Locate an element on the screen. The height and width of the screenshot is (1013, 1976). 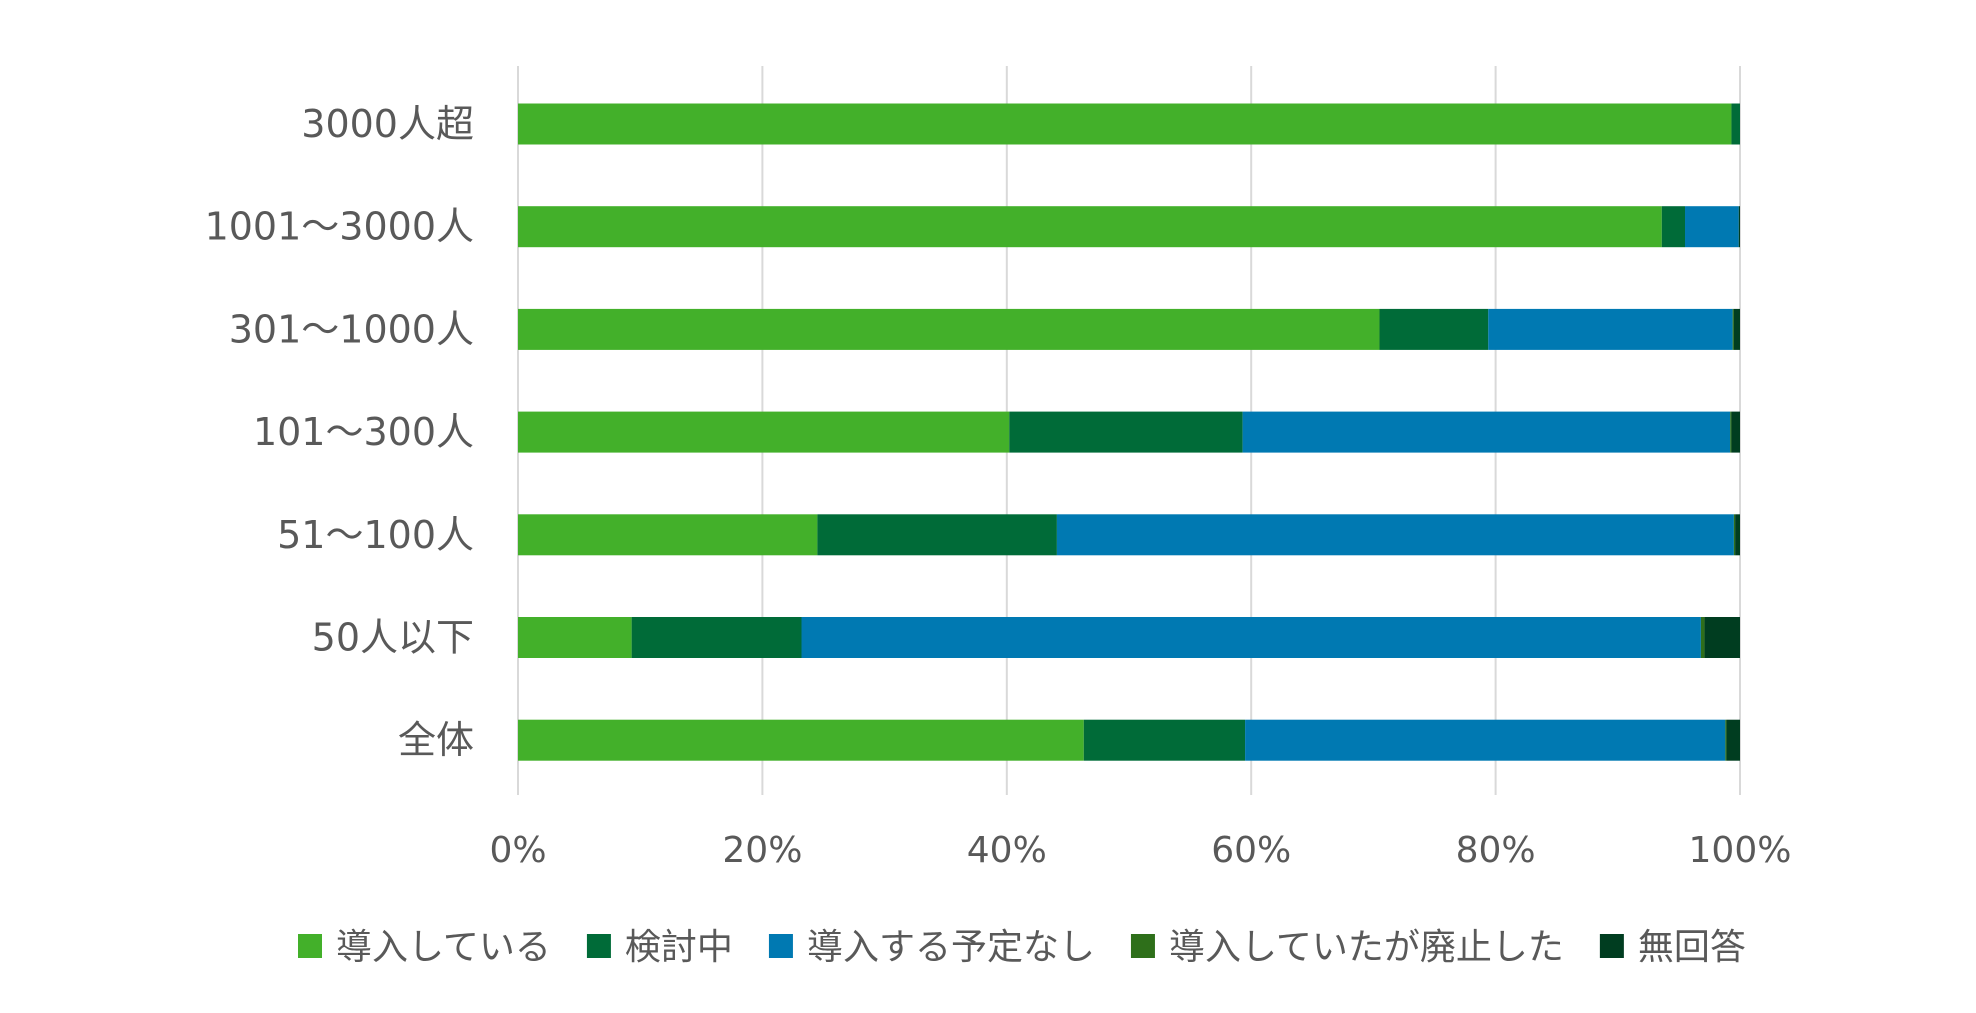
legend-item: 導入していたが廃止した is located at coordinates (1347, 947).